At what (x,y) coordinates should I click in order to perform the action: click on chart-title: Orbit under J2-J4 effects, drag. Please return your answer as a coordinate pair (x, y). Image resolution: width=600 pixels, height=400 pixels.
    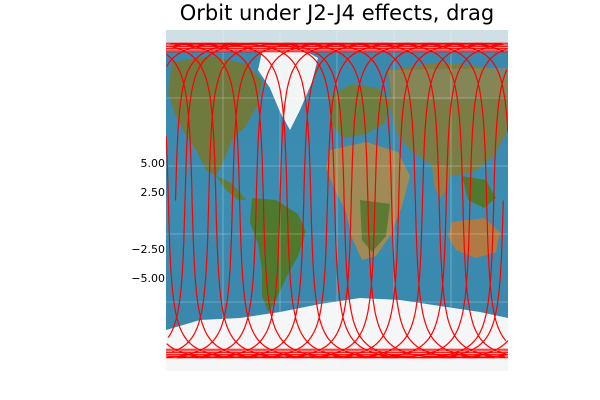
    Looking at the image, I should click on (337, 13).